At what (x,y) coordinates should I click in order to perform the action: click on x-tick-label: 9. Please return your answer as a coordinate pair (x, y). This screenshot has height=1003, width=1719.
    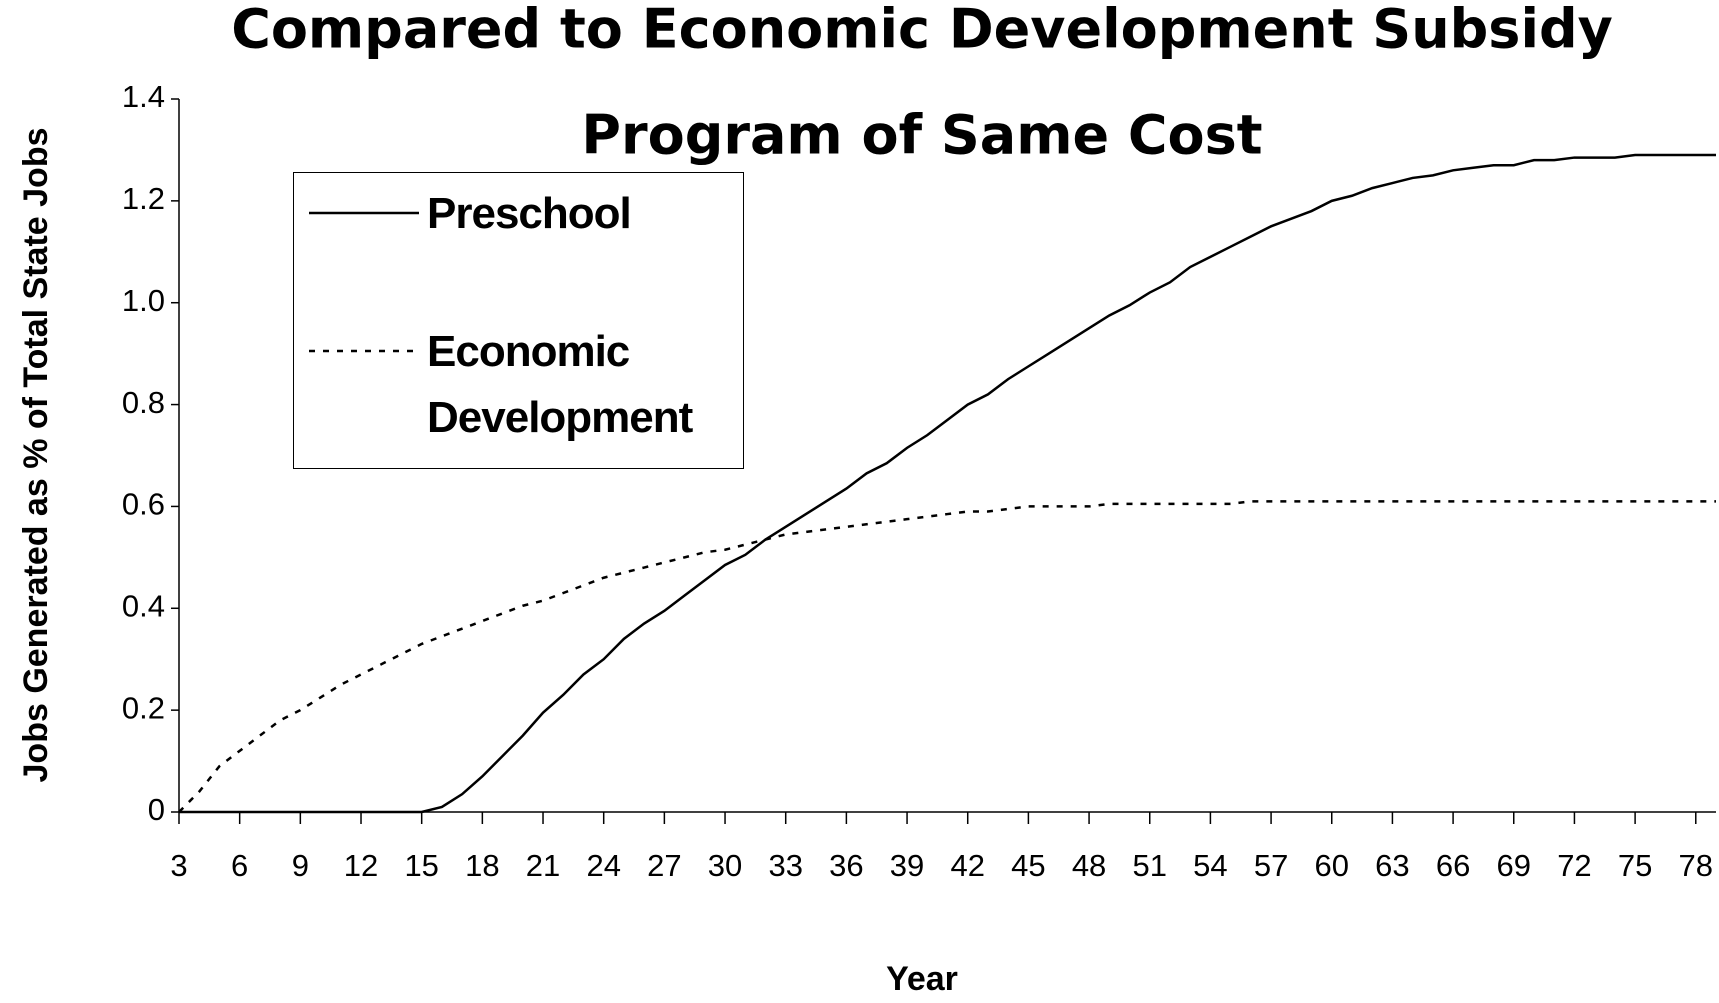
    Looking at the image, I should click on (300, 865).